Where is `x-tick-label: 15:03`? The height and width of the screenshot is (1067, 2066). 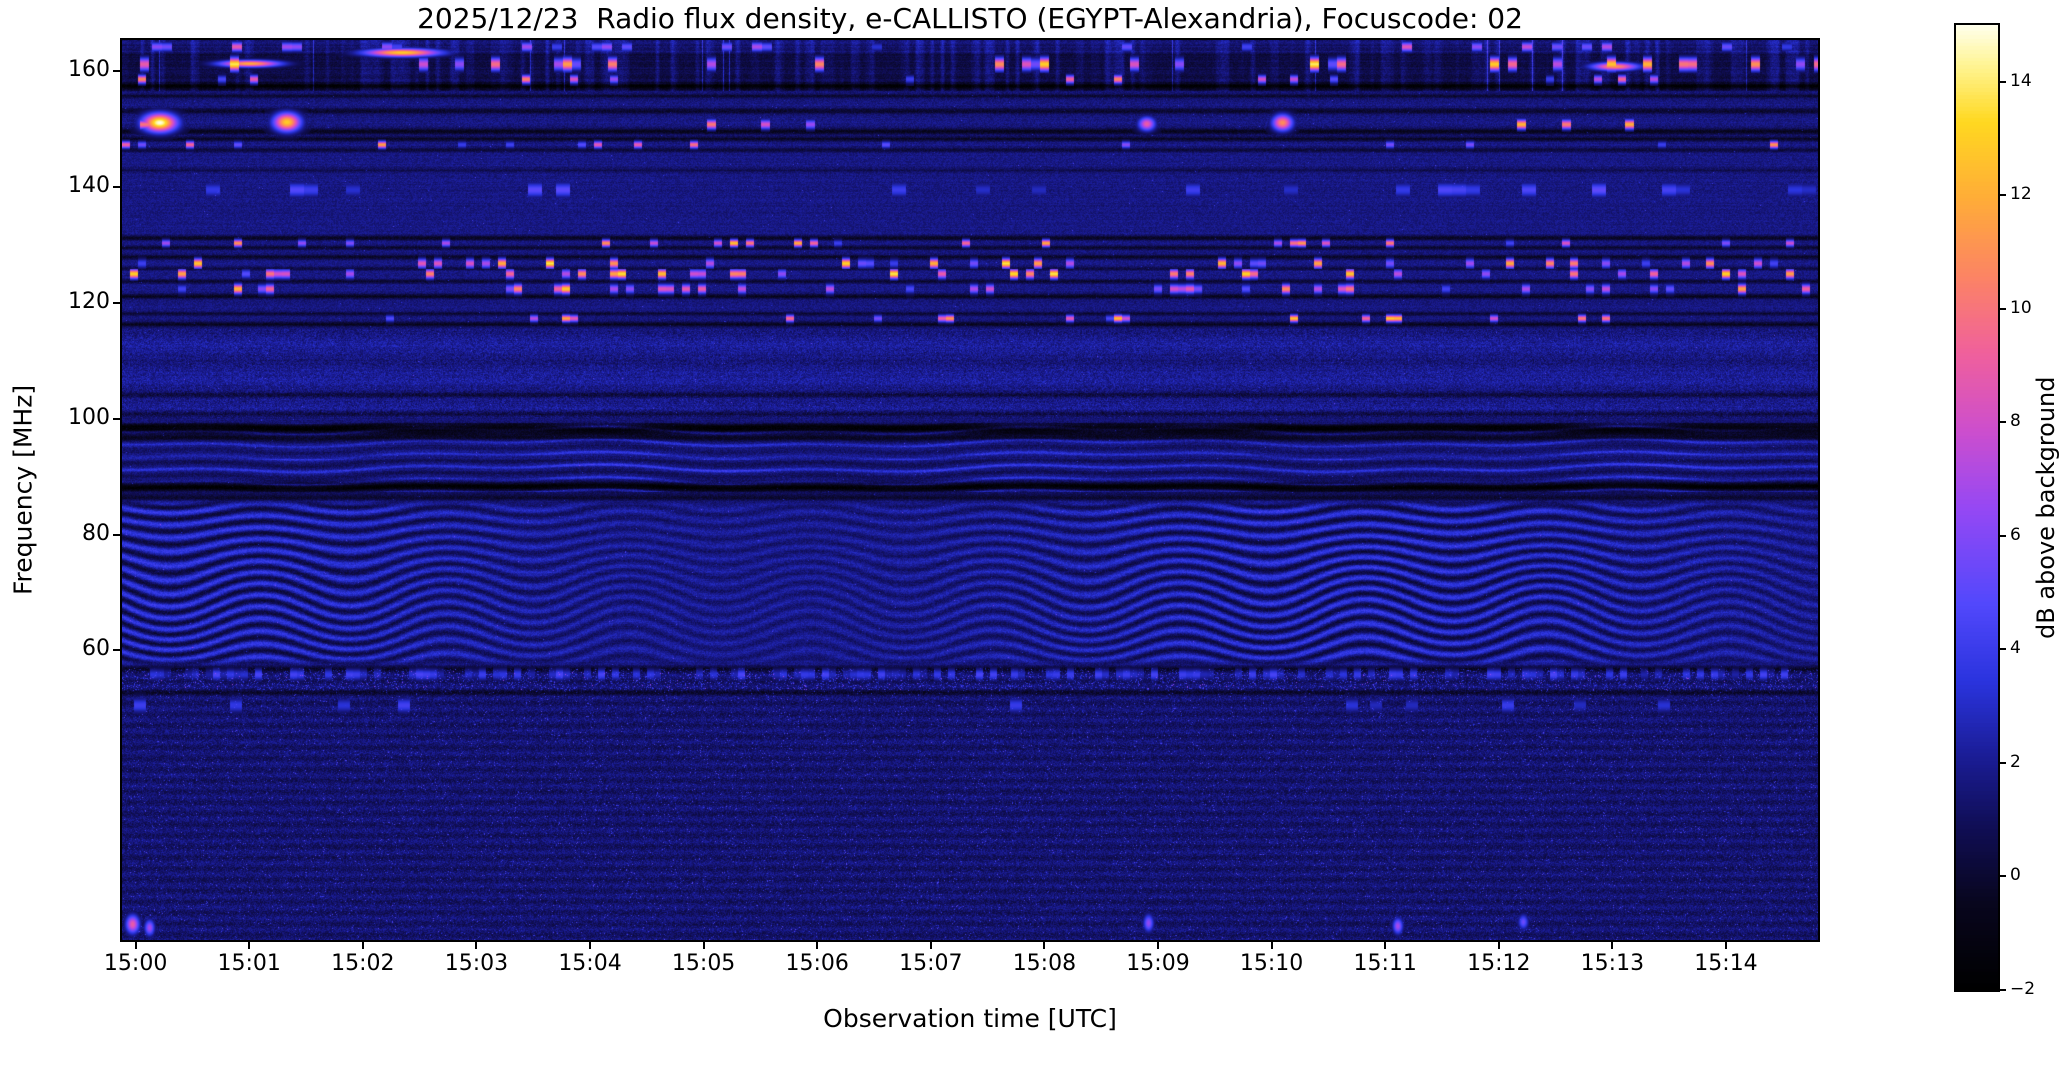 x-tick-label: 15:03 is located at coordinates (476, 963).